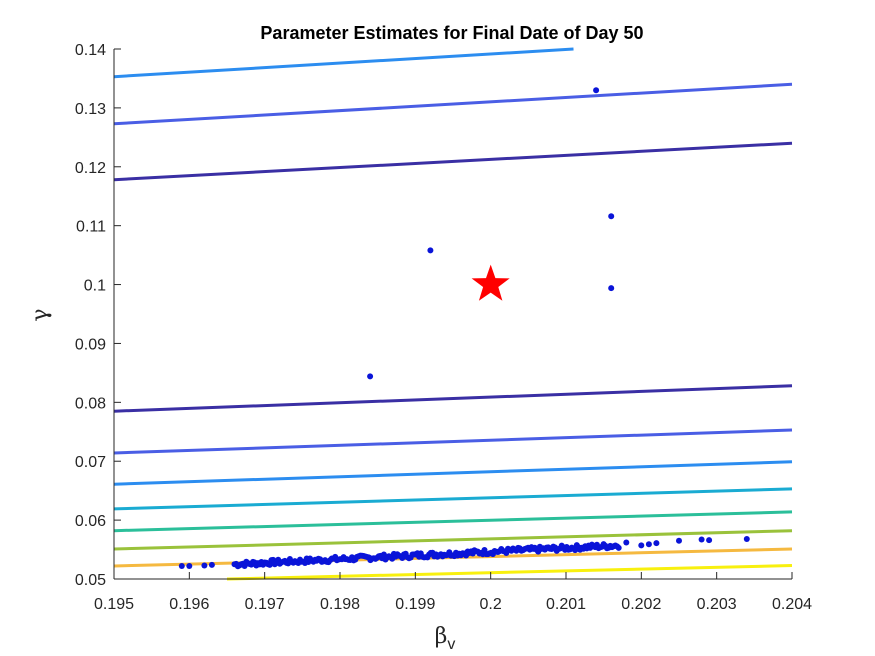 The image size is (875, 656). I want to click on x-tick-label-0: 0.195, so click(114, 604).